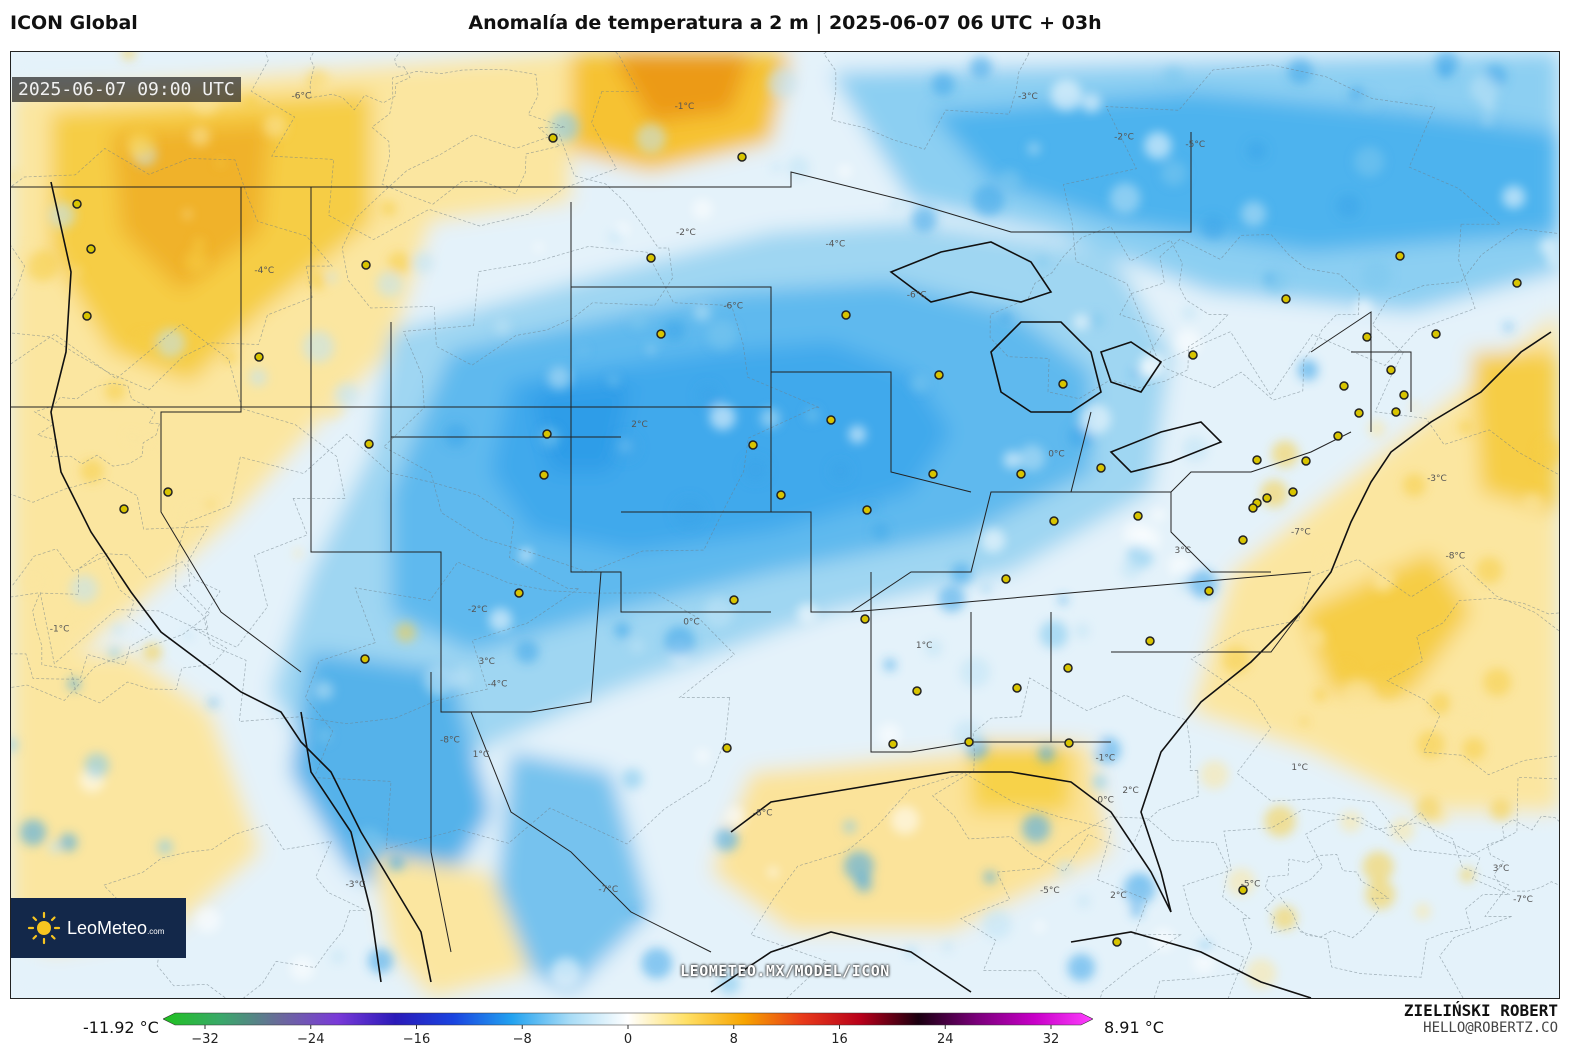 The width and height of the screenshot is (1570, 1049). What do you see at coordinates (1501, 869) in the screenshot?
I see `contour-label: 3°C` at bounding box center [1501, 869].